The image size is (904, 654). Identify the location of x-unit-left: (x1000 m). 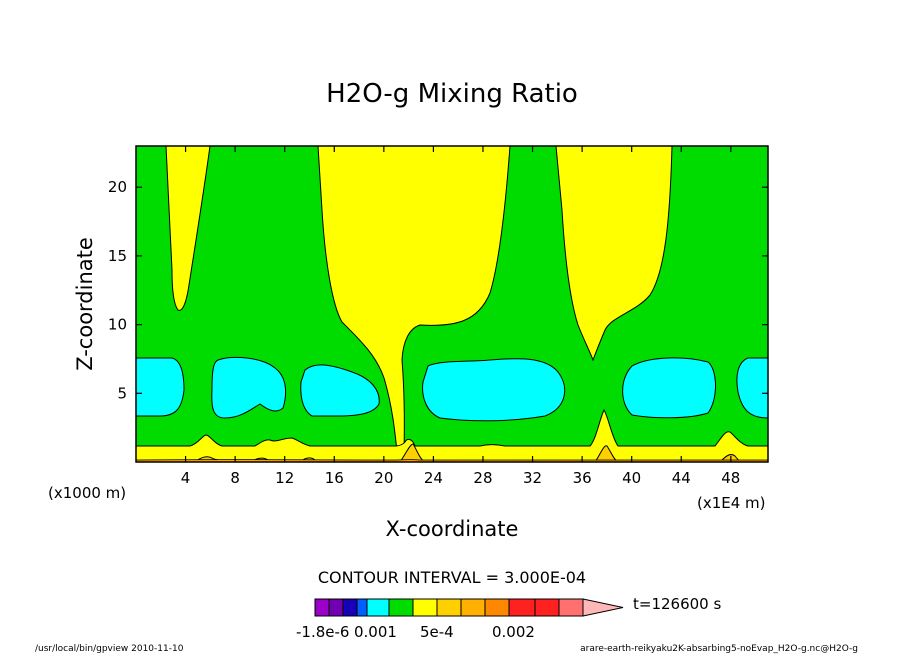
(87, 493).